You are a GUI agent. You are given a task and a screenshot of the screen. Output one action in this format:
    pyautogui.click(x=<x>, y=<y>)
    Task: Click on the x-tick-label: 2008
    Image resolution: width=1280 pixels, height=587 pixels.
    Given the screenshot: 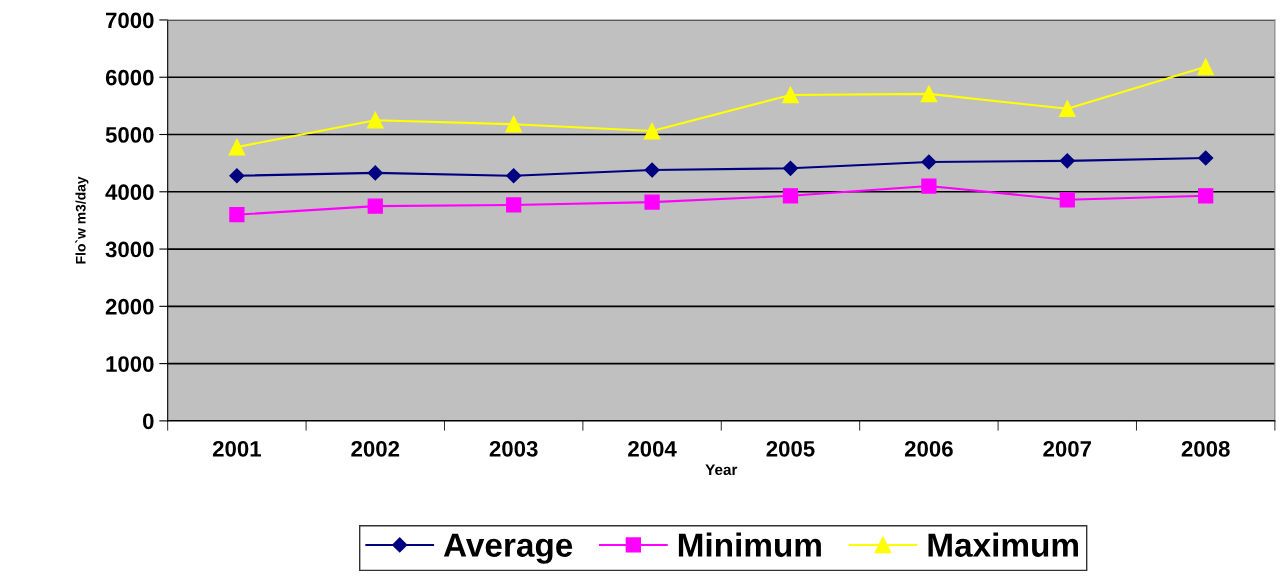 What is the action you would take?
    pyautogui.click(x=1205, y=448)
    